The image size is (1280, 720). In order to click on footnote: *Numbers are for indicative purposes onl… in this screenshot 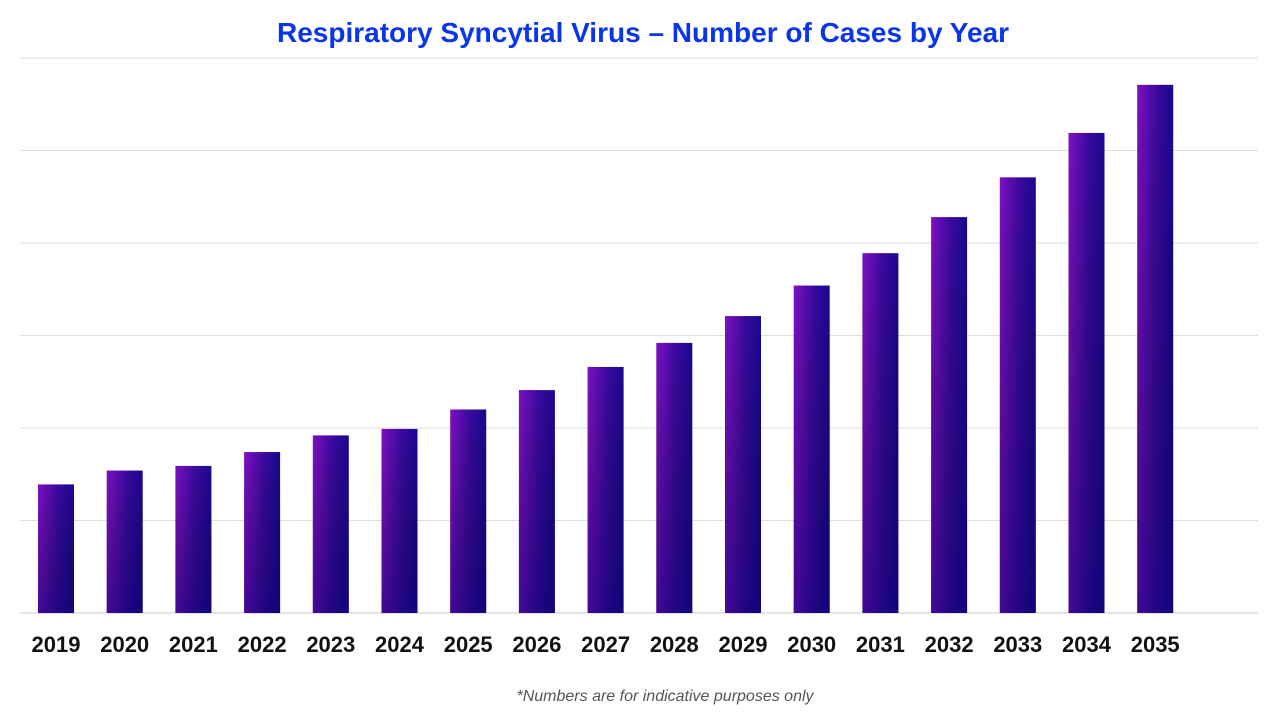, I will do `click(665, 696)`.